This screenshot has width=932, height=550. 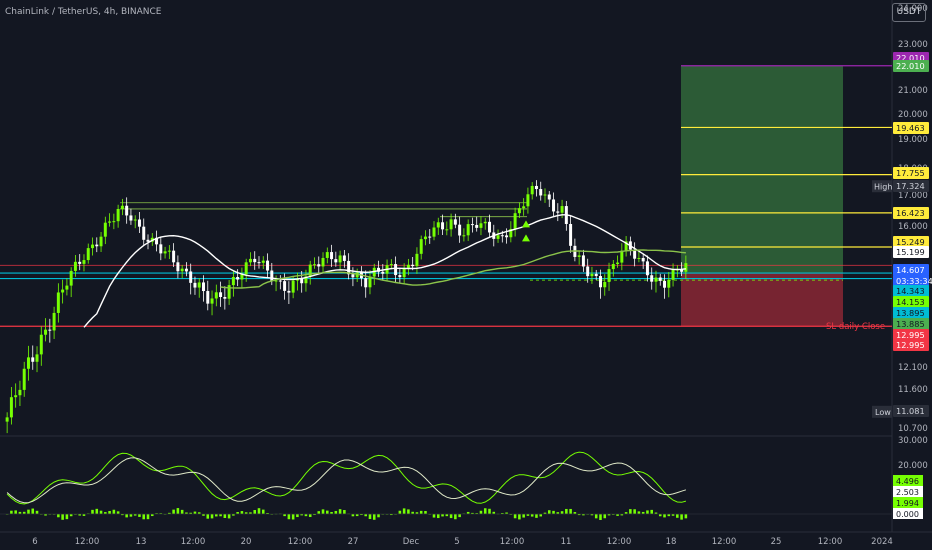 I want to click on price-badge: 13.885, so click(x=910, y=324).